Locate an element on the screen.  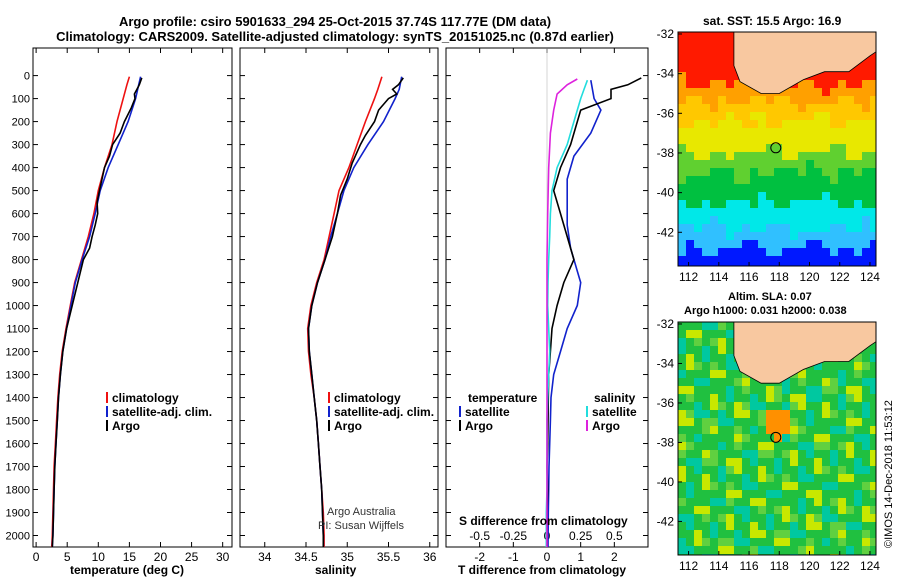
argo-position-marker is located at coordinates (776, 148).